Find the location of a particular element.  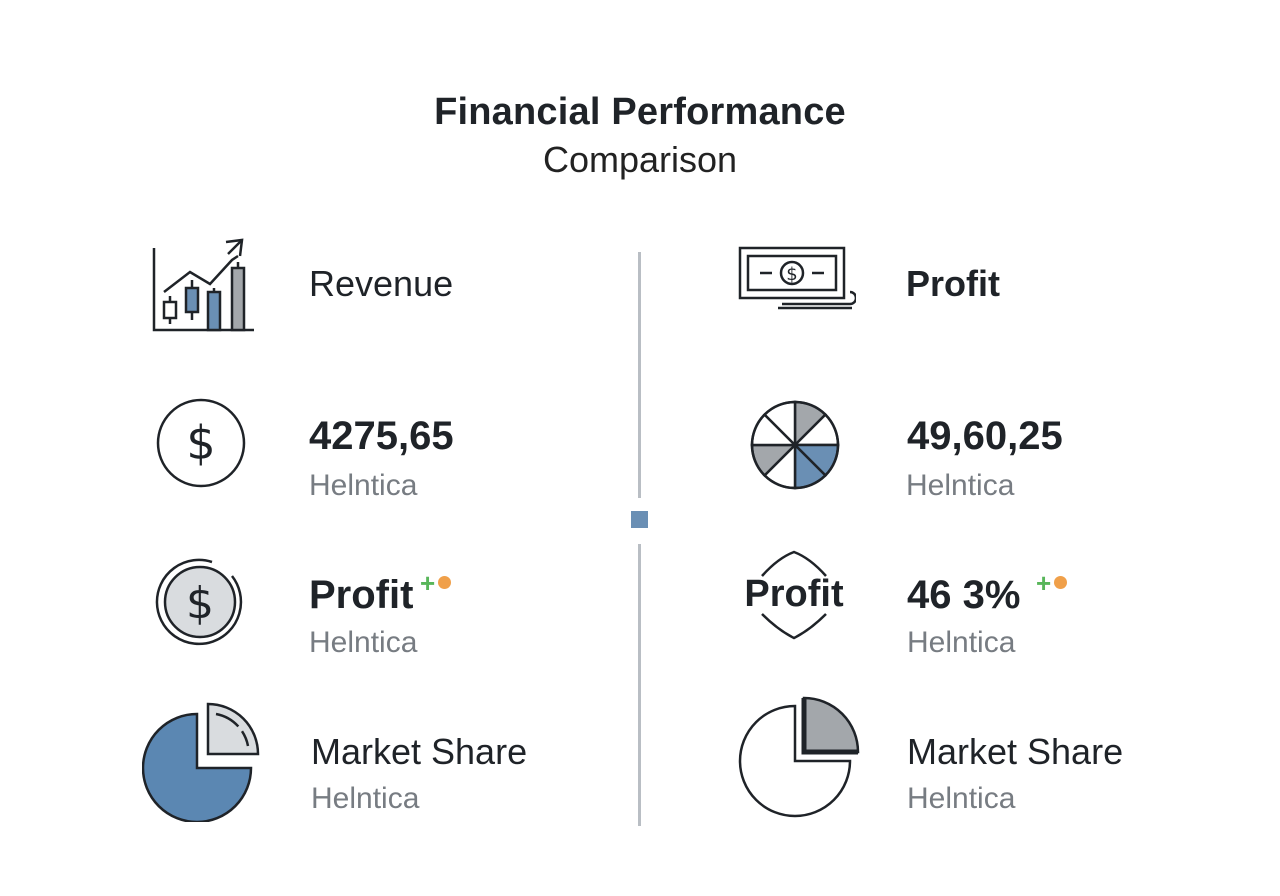

banknote-icon: $ is located at coordinates (798, 279).